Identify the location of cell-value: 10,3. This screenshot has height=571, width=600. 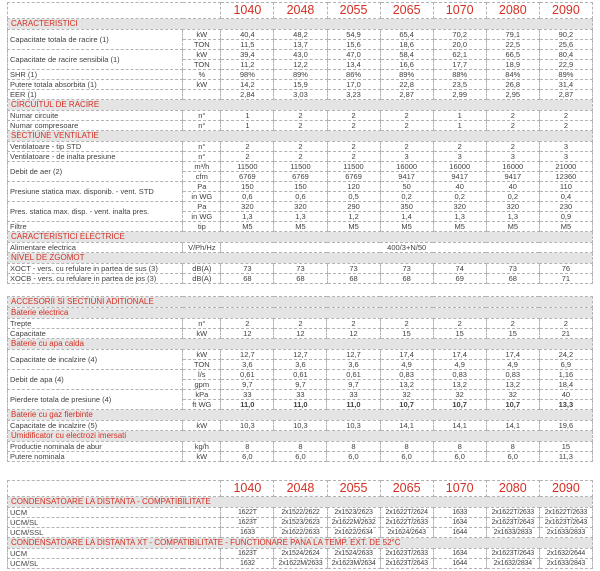
(300, 425).